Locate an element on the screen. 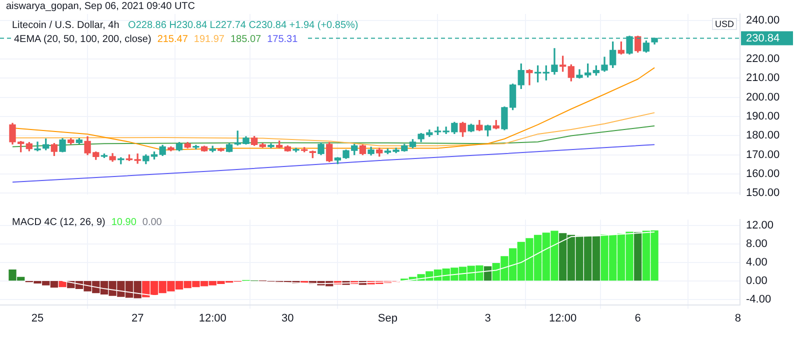 This screenshot has height=348, width=800. y-tick-label: 200.00 is located at coordinates (763, 97).